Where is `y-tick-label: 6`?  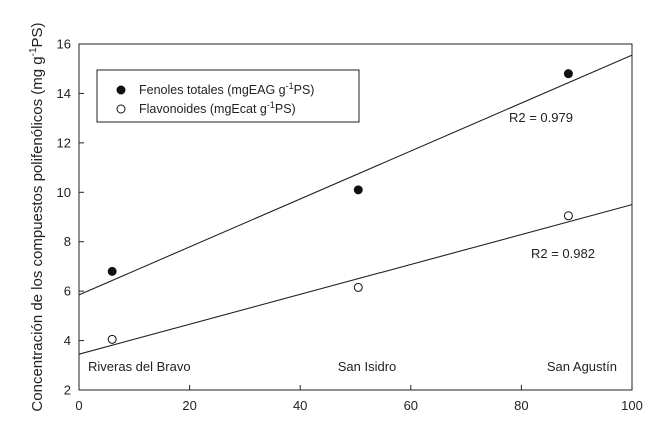
y-tick-label: 6 is located at coordinates (67, 291).